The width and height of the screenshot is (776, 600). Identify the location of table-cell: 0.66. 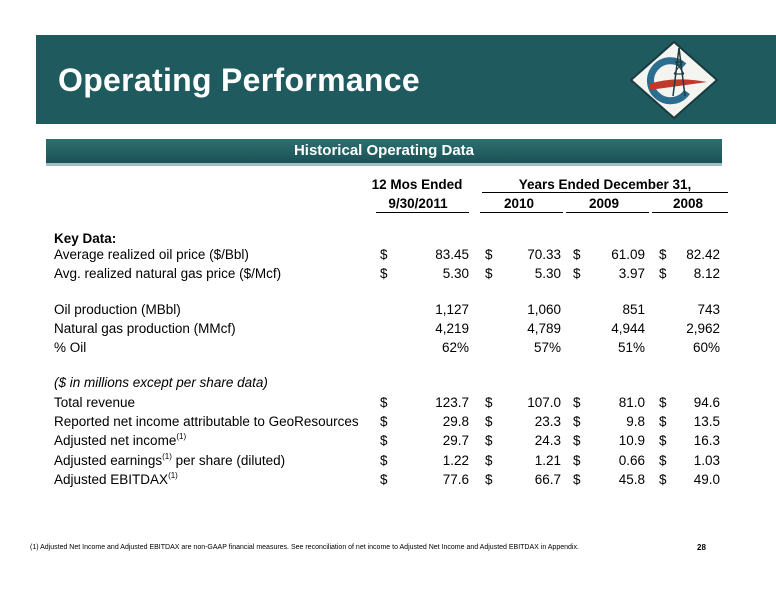
(631, 460).